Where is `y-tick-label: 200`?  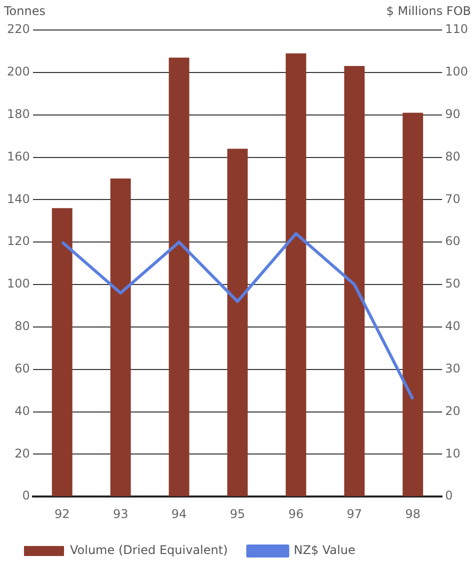
y-tick-label: 200 is located at coordinates (18, 71).